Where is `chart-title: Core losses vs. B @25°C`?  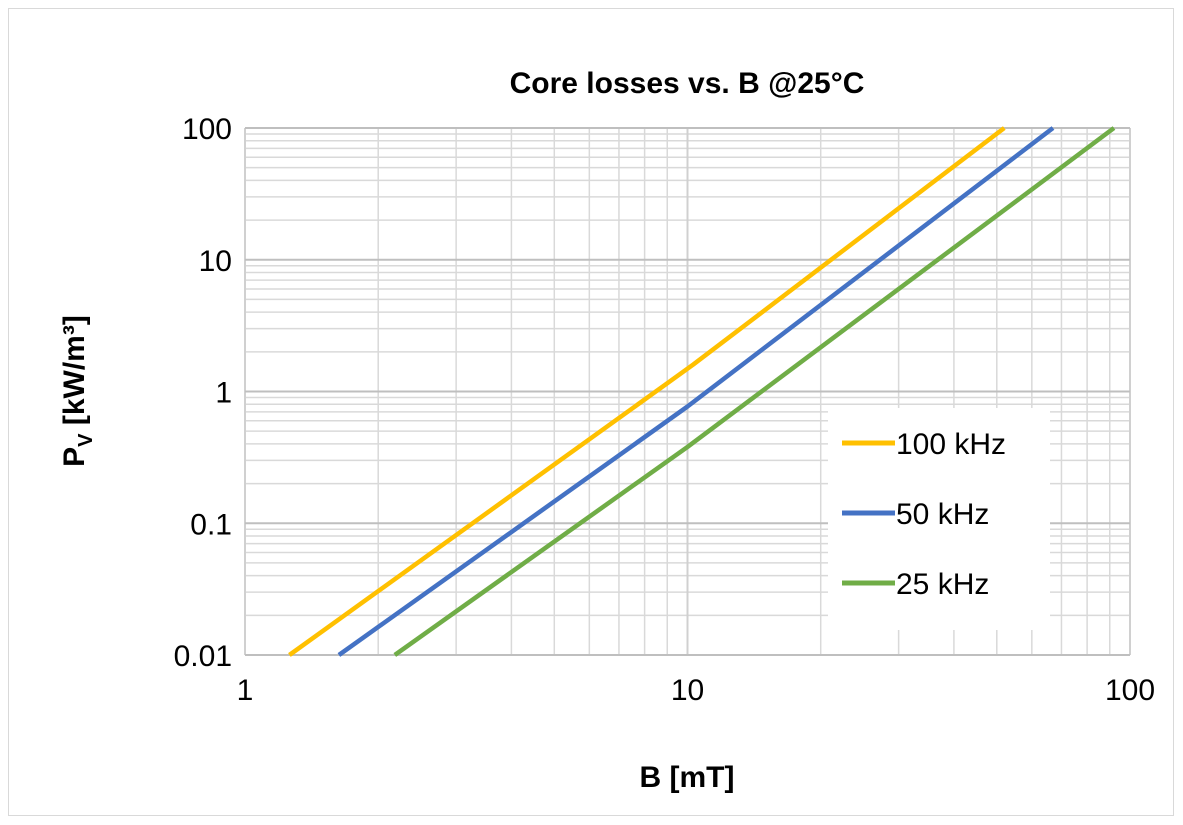 chart-title: Core losses vs. B @25°C is located at coordinates (687, 83).